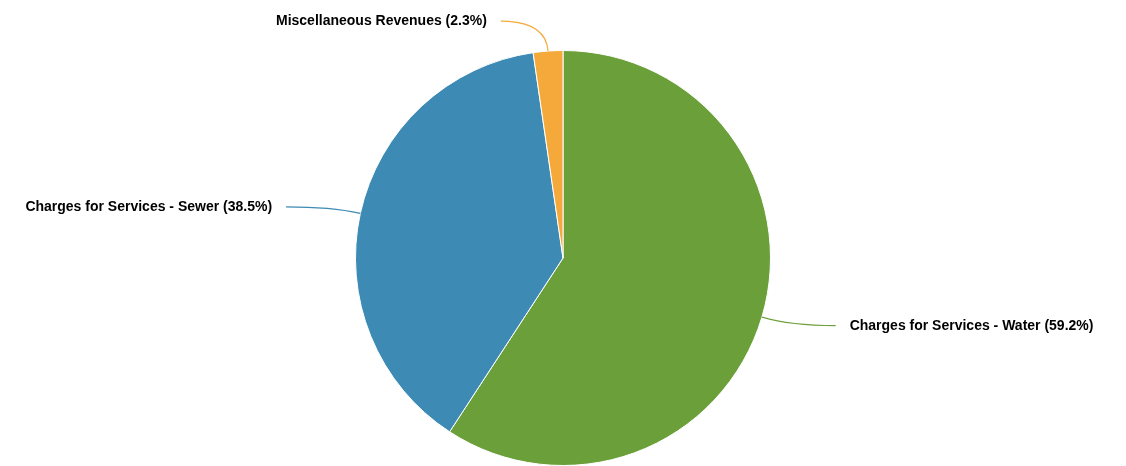 This screenshot has width=1126, height=466. I want to click on slice-label: Charges for Services - Sewer (38.5%), so click(149, 205).